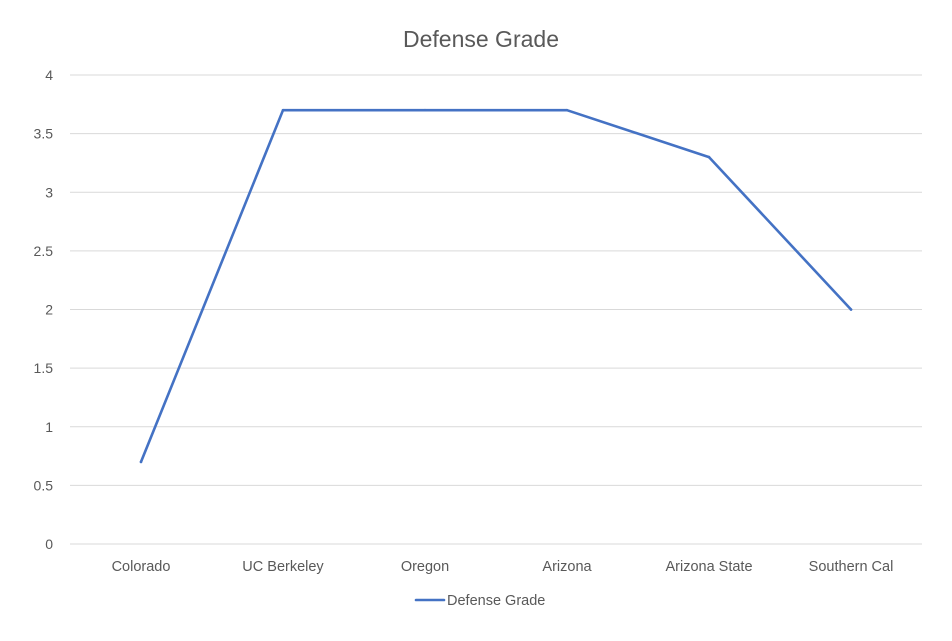  What do you see at coordinates (425, 567) in the screenshot?
I see `x-tick-label: Oregon` at bounding box center [425, 567].